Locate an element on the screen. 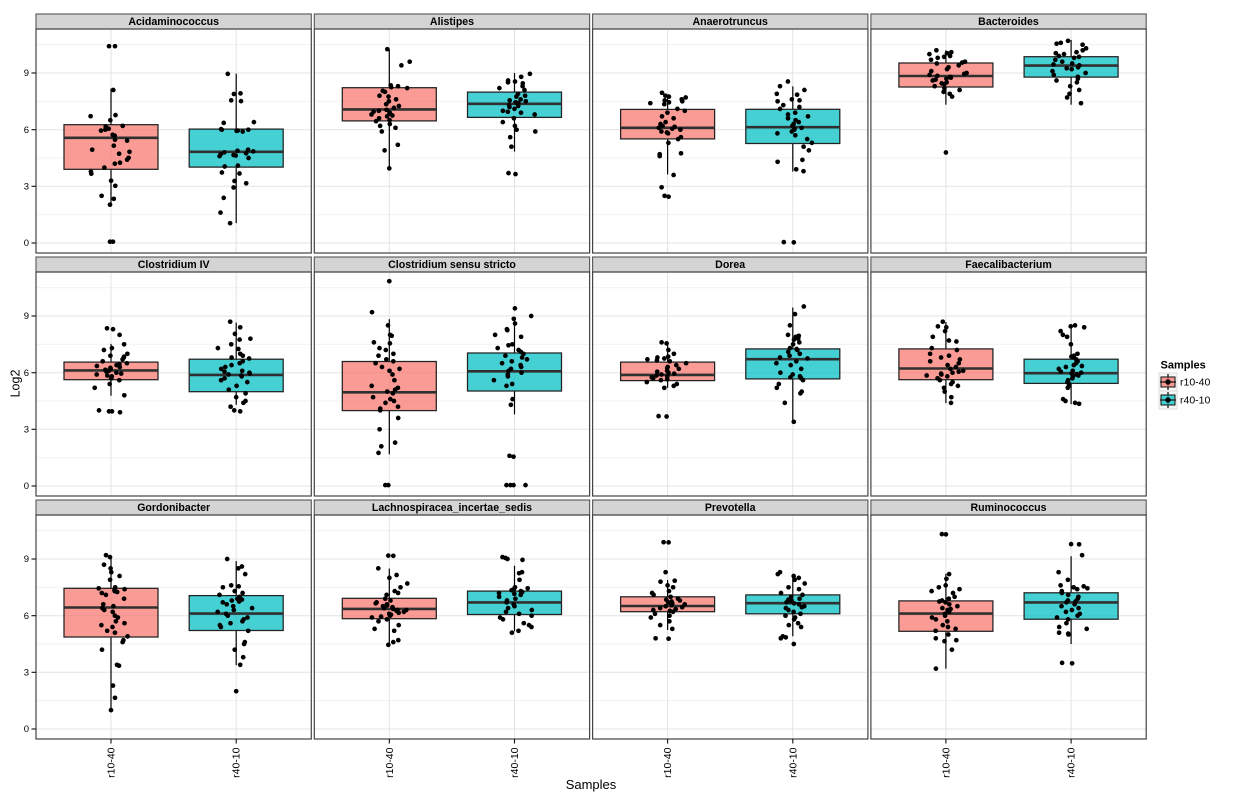 This screenshot has height=805, width=1238. svg-text: Dorea is located at coordinates (730, 265).